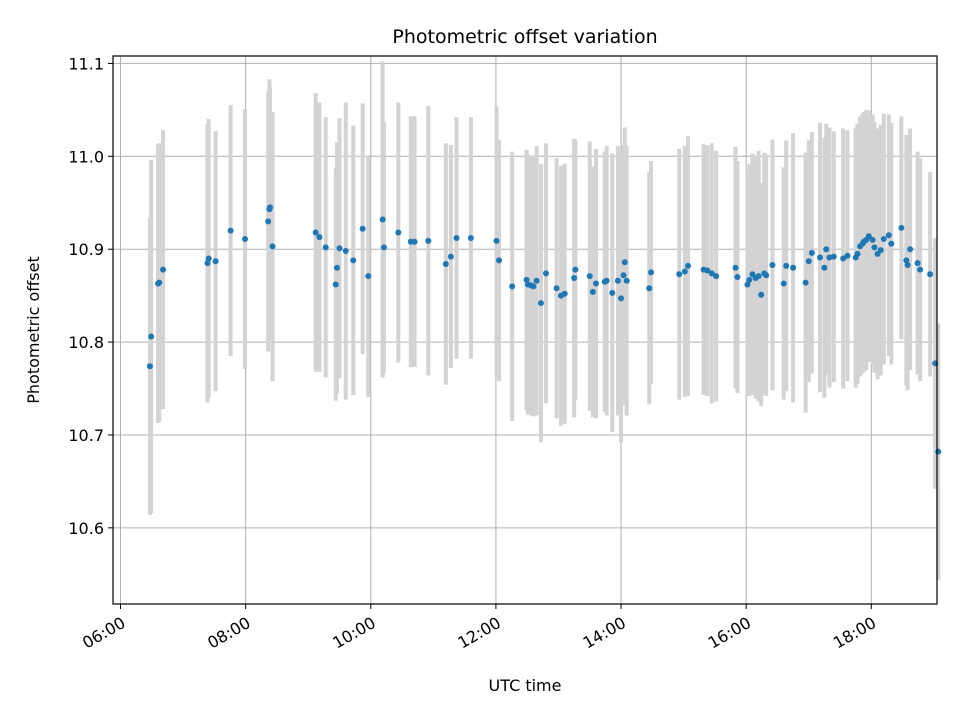  What do you see at coordinates (86, 63) in the screenshot?
I see `y-tick-label: 11.1` at bounding box center [86, 63].